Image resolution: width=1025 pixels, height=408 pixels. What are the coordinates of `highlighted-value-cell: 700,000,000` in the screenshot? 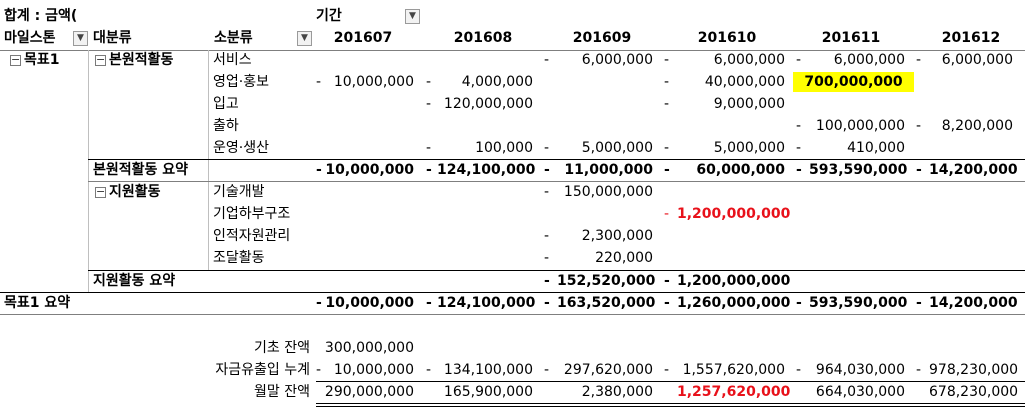 It's located at (853, 82).